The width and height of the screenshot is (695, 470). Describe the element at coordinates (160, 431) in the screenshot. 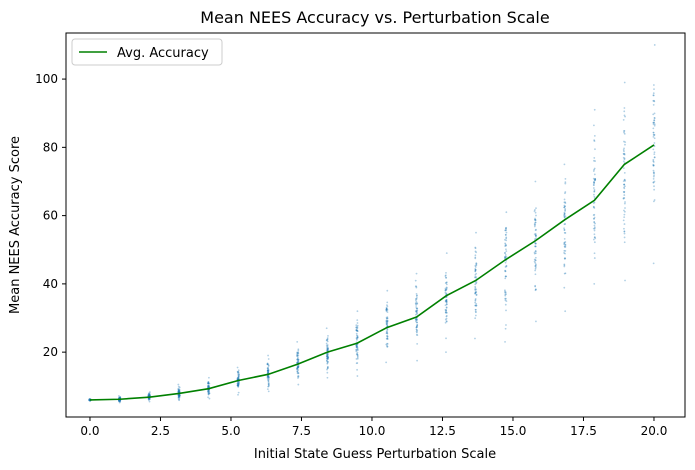

I see `x-tick-label: 2.5` at that location.